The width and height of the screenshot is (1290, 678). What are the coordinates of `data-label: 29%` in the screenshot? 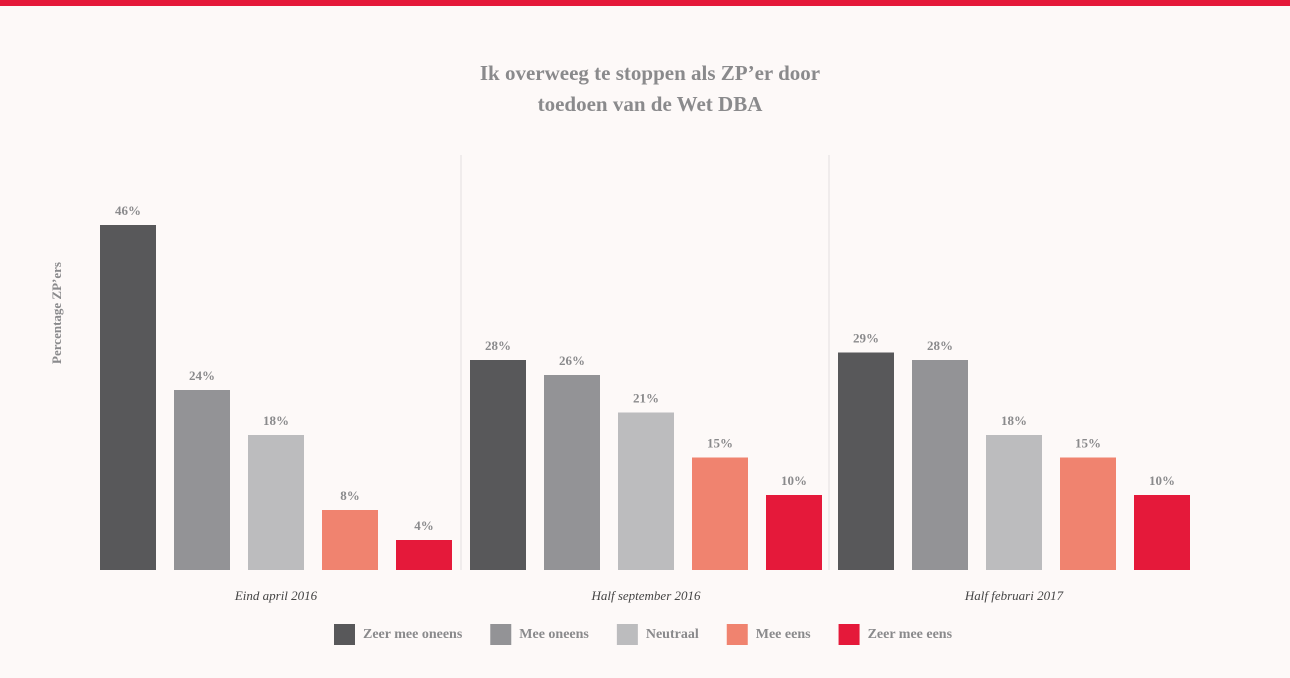 It's located at (866, 337).